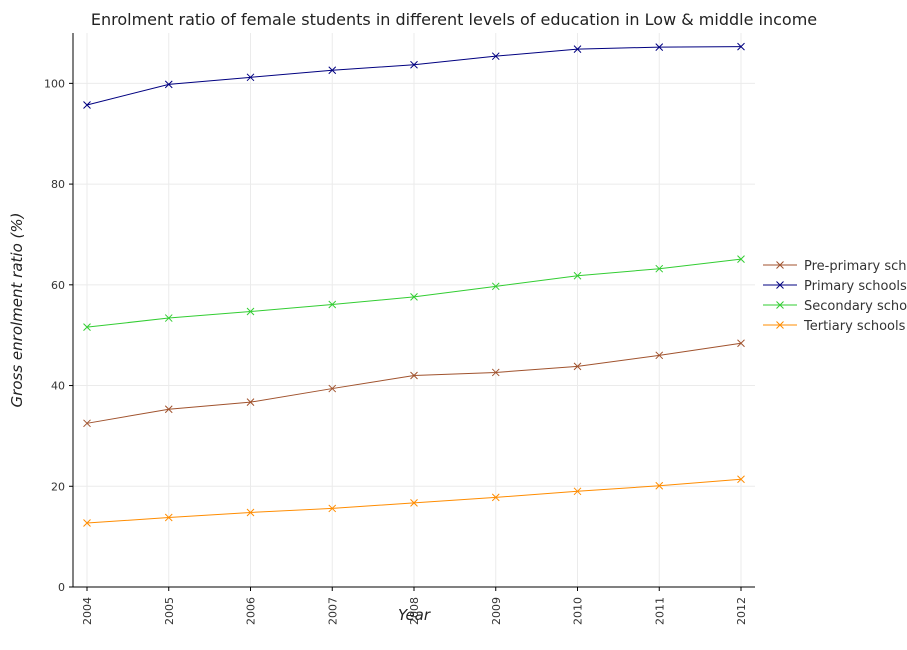  I want to click on series-primary-schools, so click(414, 75).